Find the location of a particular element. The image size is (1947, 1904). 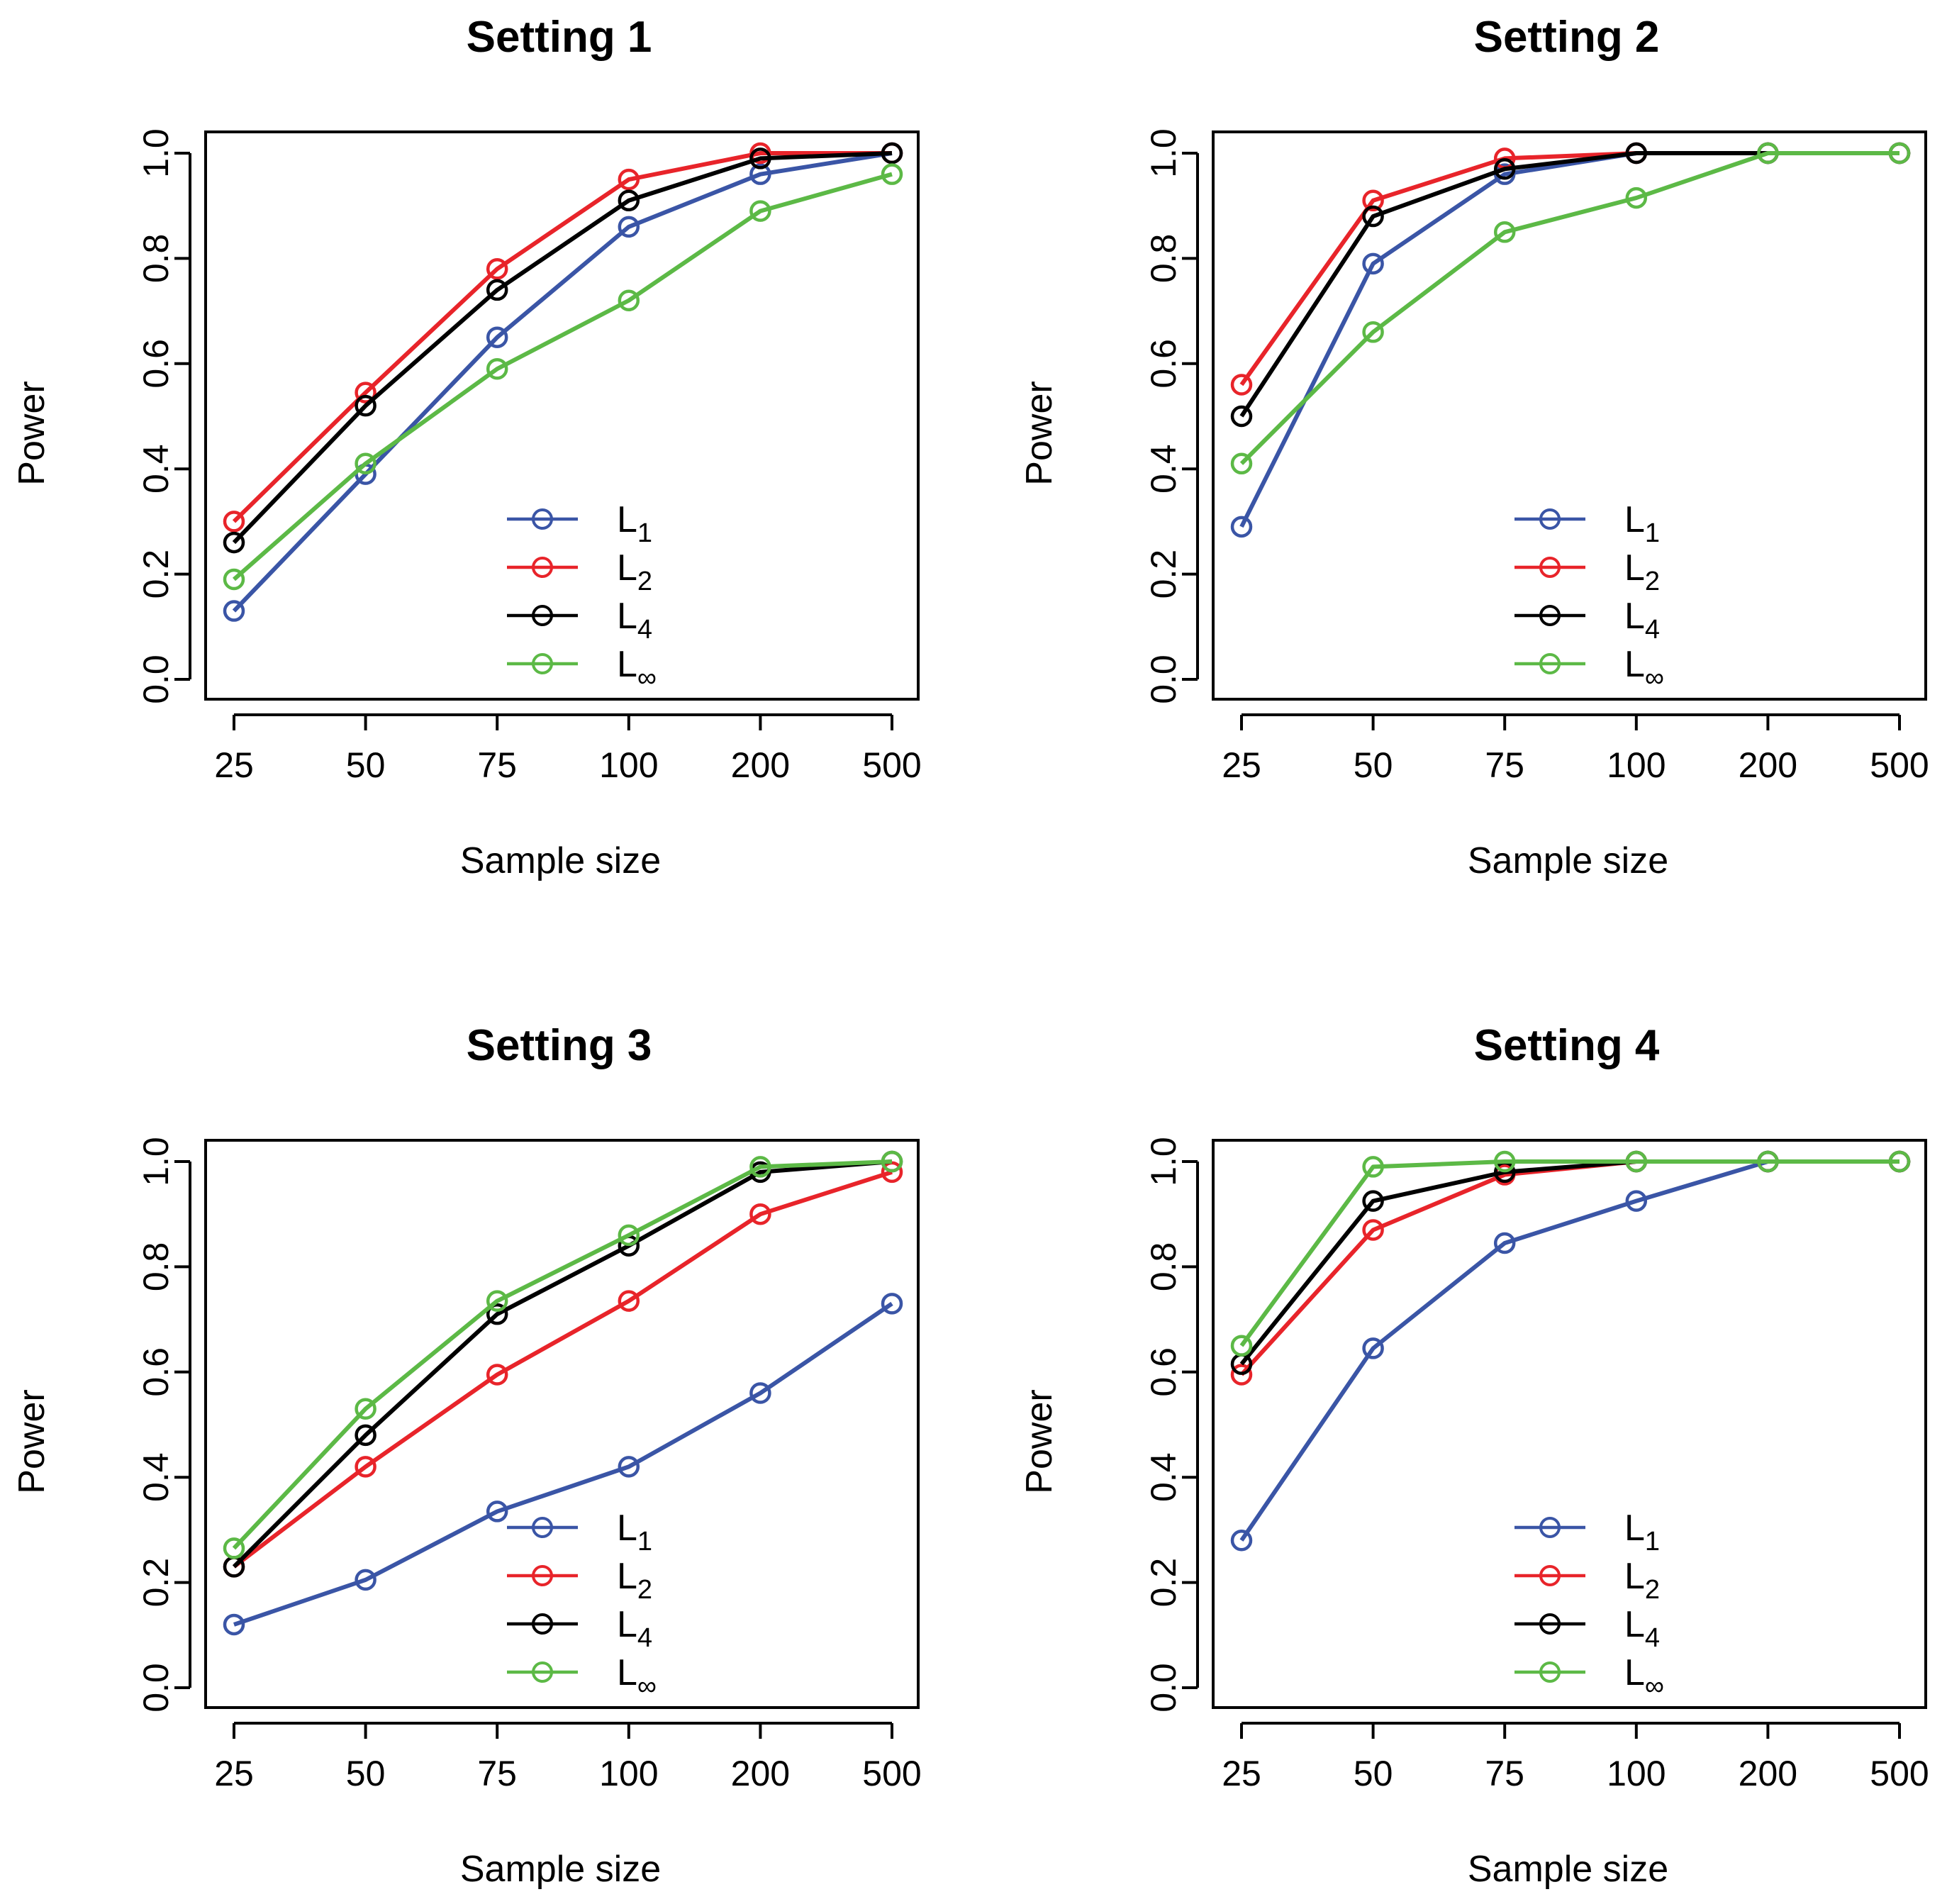

y-tick-label: 0.4 is located at coordinates (1163, 1477).